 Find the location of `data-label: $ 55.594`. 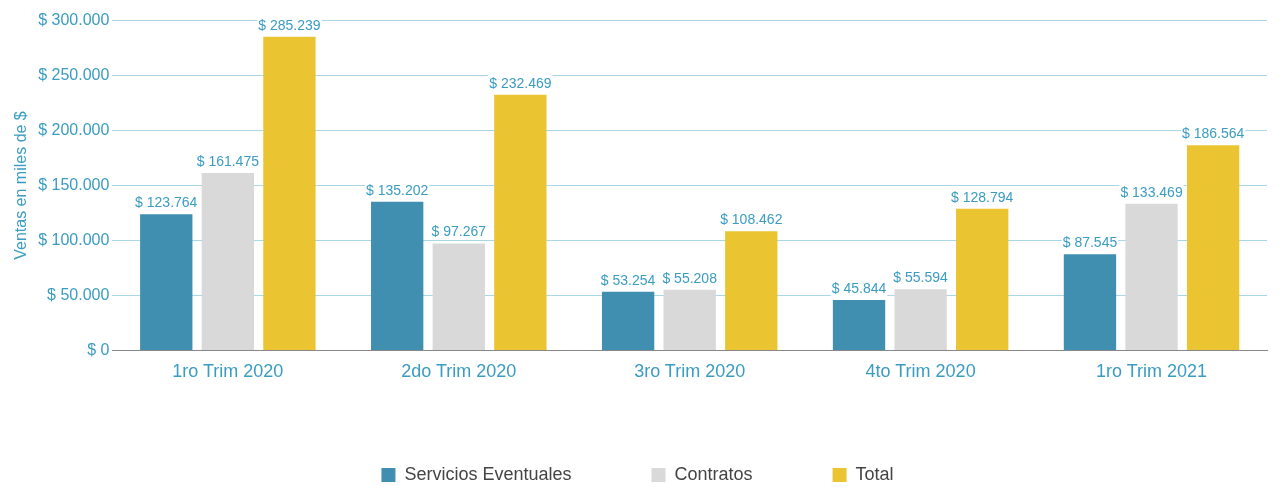

data-label: $ 55.594 is located at coordinates (921, 277).